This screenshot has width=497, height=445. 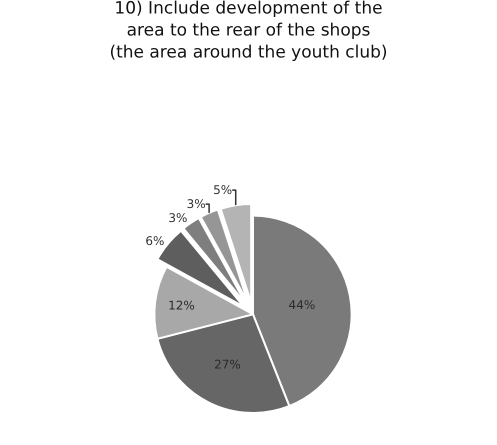 I want to click on data-label: 44%, so click(x=302, y=305).